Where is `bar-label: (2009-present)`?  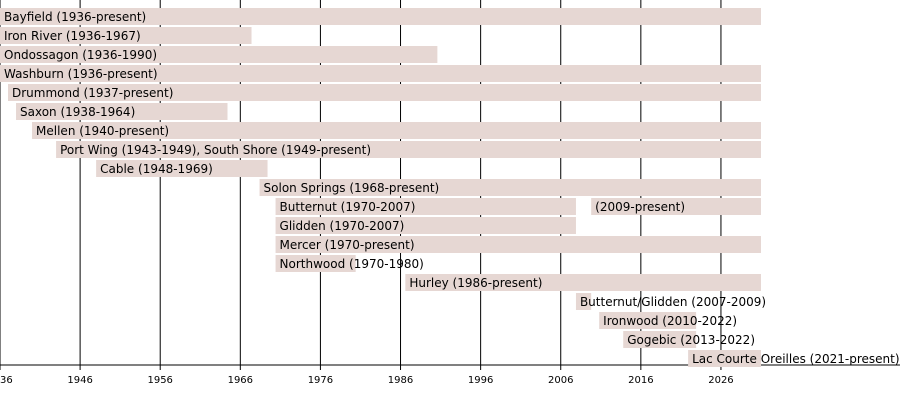
bar-label: (2009-present) is located at coordinates (640, 207).